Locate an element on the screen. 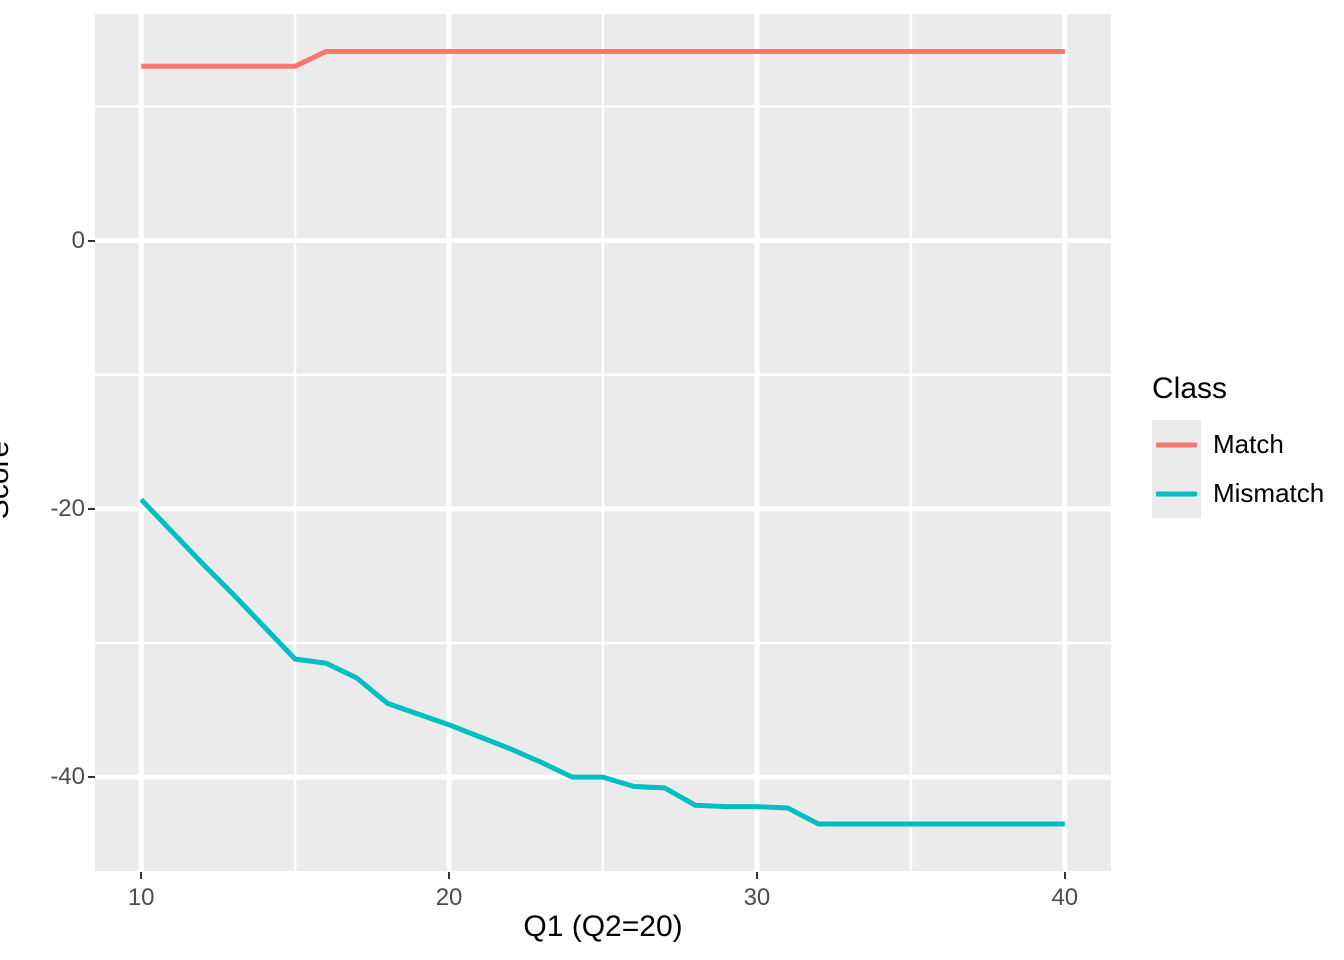 The height and width of the screenshot is (960, 1344). legend-item-label: Mismatch is located at coordinates (1269, 493).